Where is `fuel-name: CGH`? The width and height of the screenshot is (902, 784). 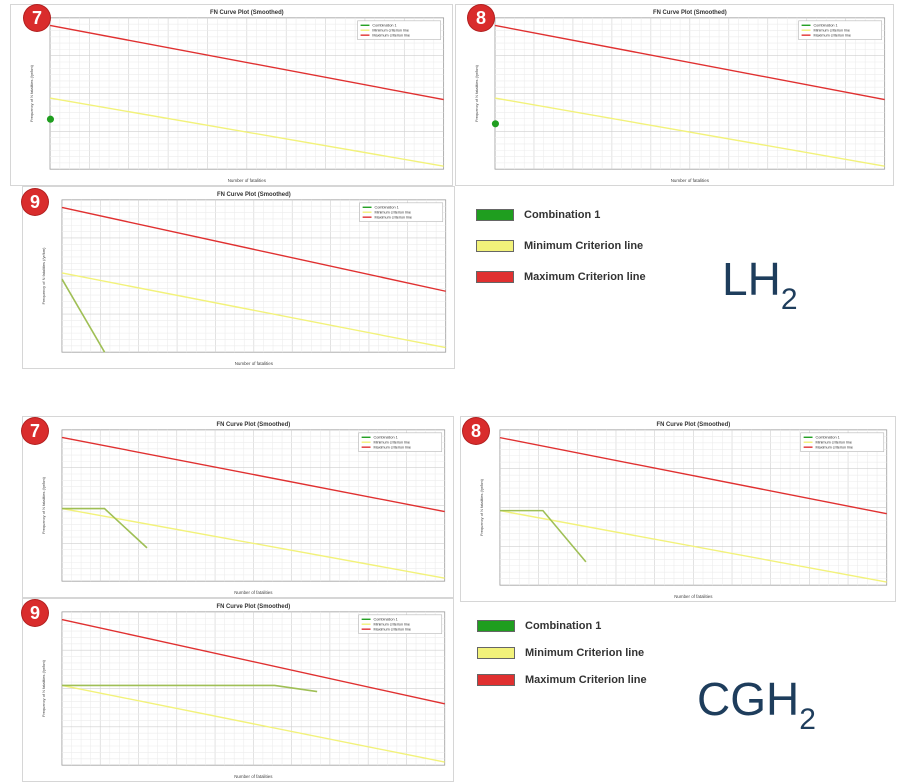
fuel-name: CGH is located at coordinates (748, 699).